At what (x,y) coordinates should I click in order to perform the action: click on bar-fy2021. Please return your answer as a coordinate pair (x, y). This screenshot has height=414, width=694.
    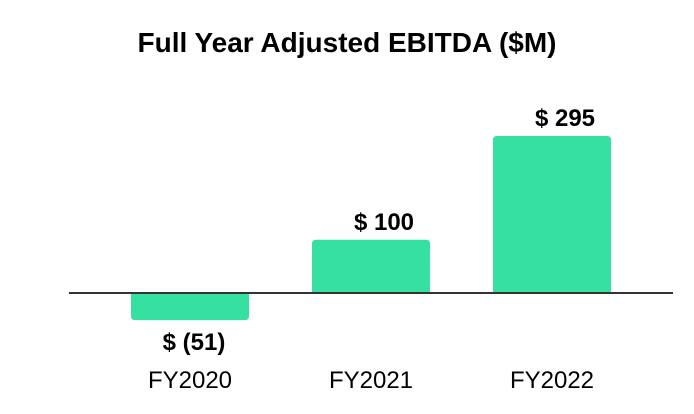
    Looking at the image, I should click on (371, 266).